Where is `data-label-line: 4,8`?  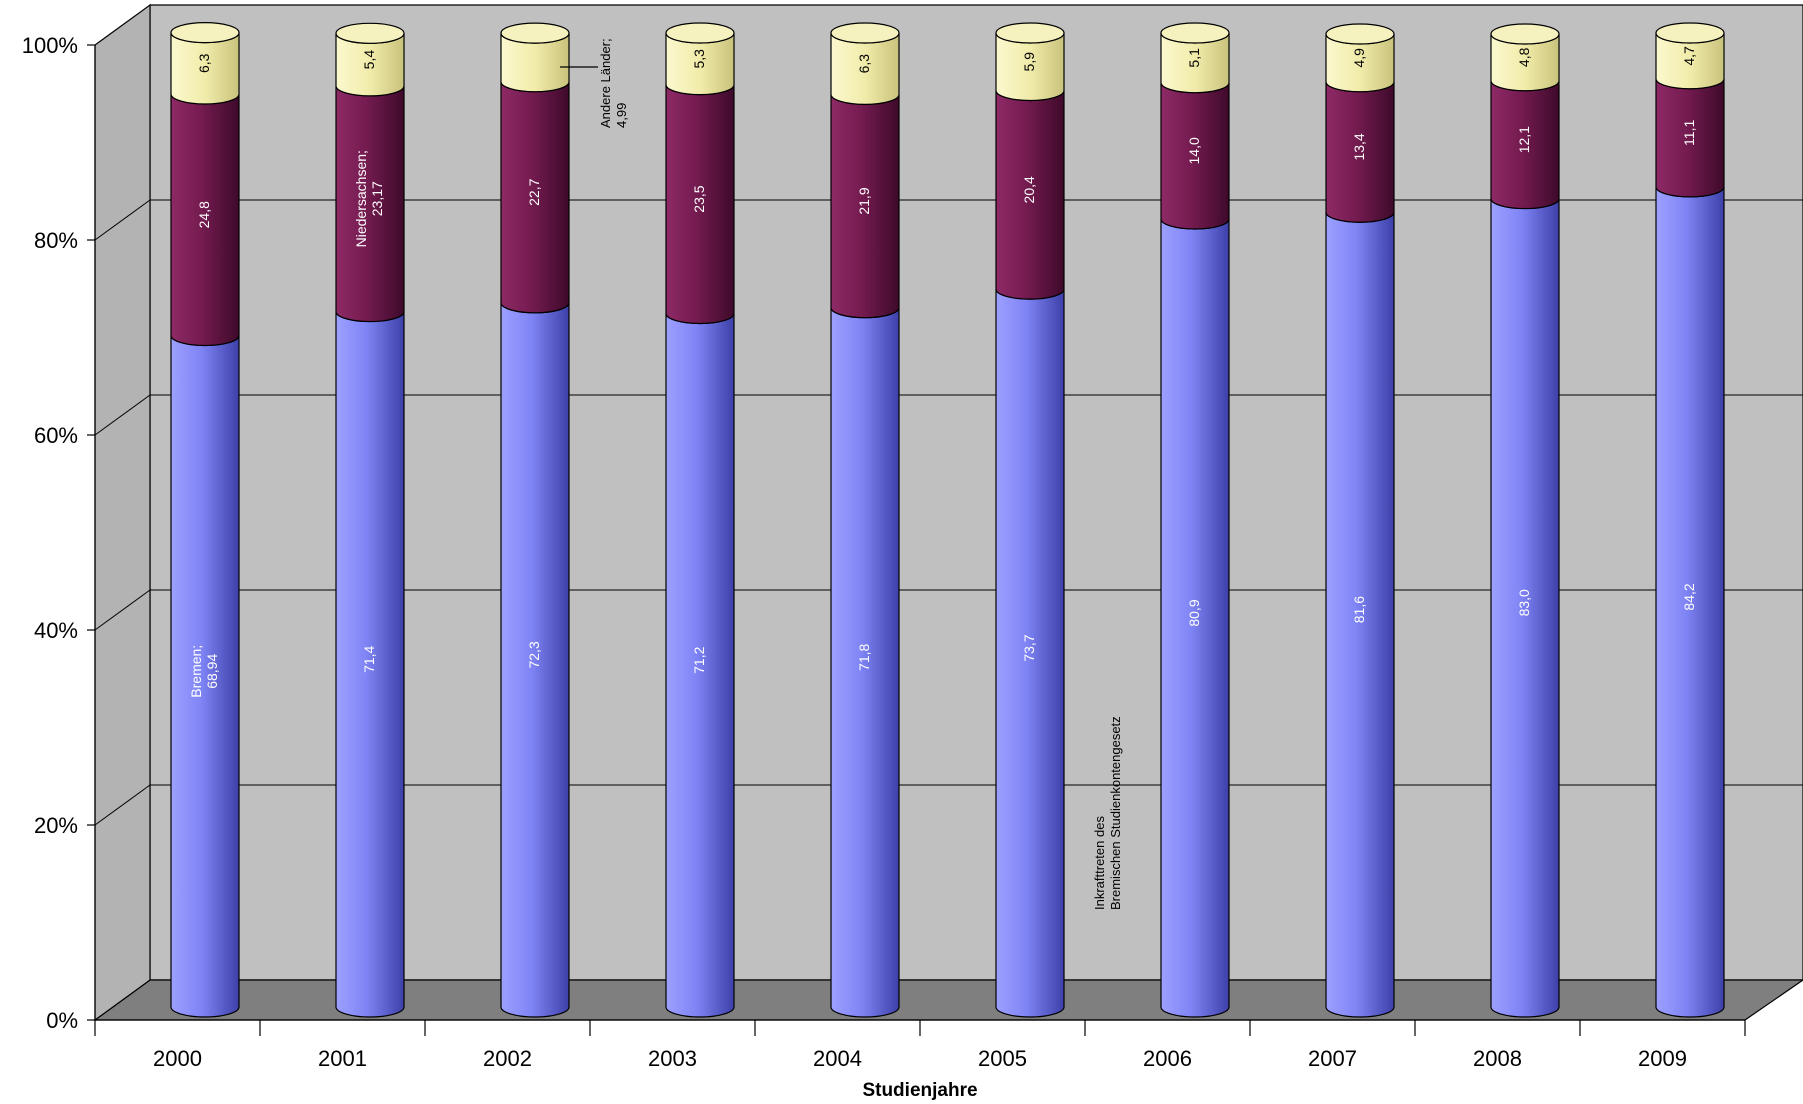
data-label-line: 4,8 is located at coordinates (1524, 57).